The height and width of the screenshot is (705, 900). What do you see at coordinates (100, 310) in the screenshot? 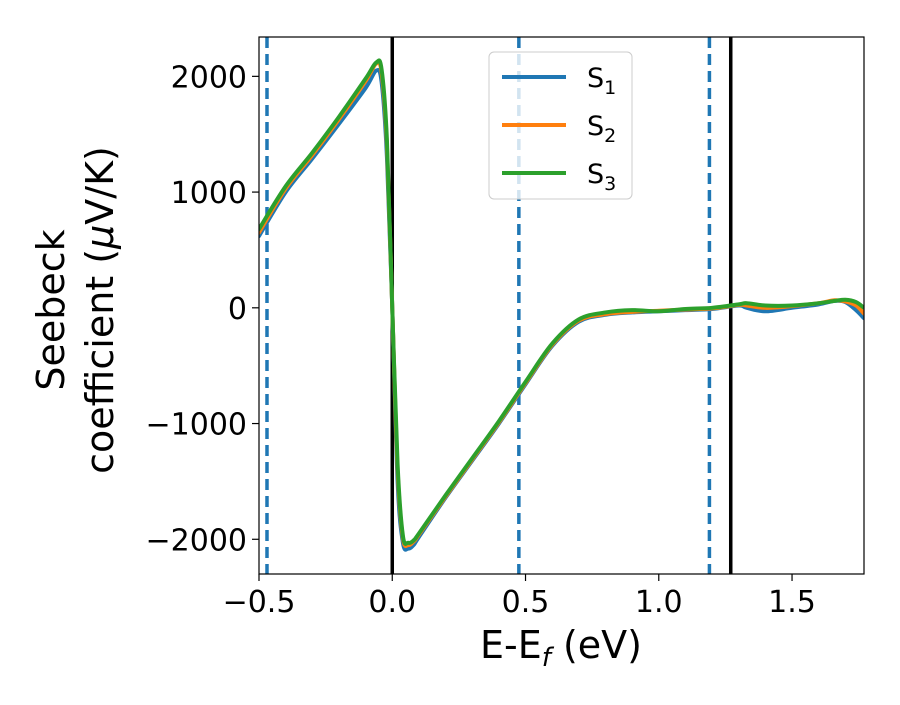
I see `y-axis-label-line2: coefficient (μV/K)` at bounding box center [100, 310].